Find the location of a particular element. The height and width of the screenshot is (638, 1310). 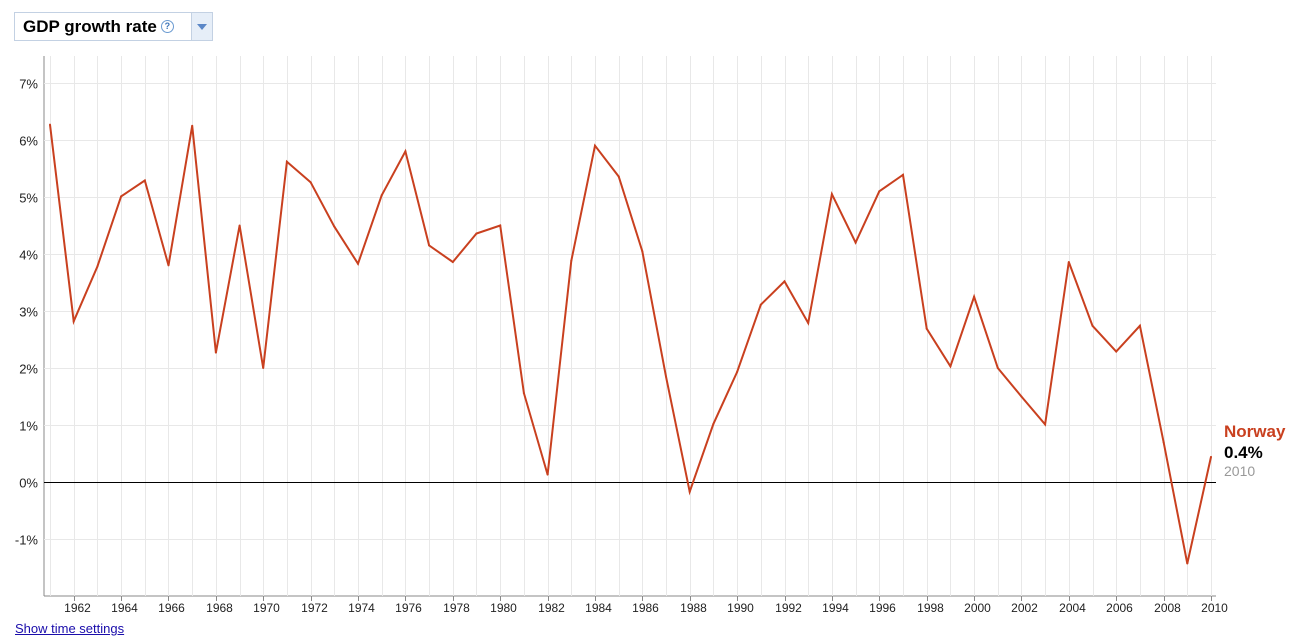

x-tick-label: 1980 is located at coordinates (503, 608).